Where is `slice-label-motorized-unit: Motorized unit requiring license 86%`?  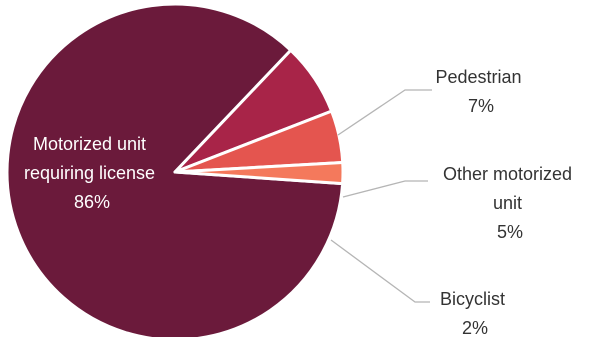
slice-label-motorized-unit: Motorized unit requiring license 86% is located at coordinates (92, 173).